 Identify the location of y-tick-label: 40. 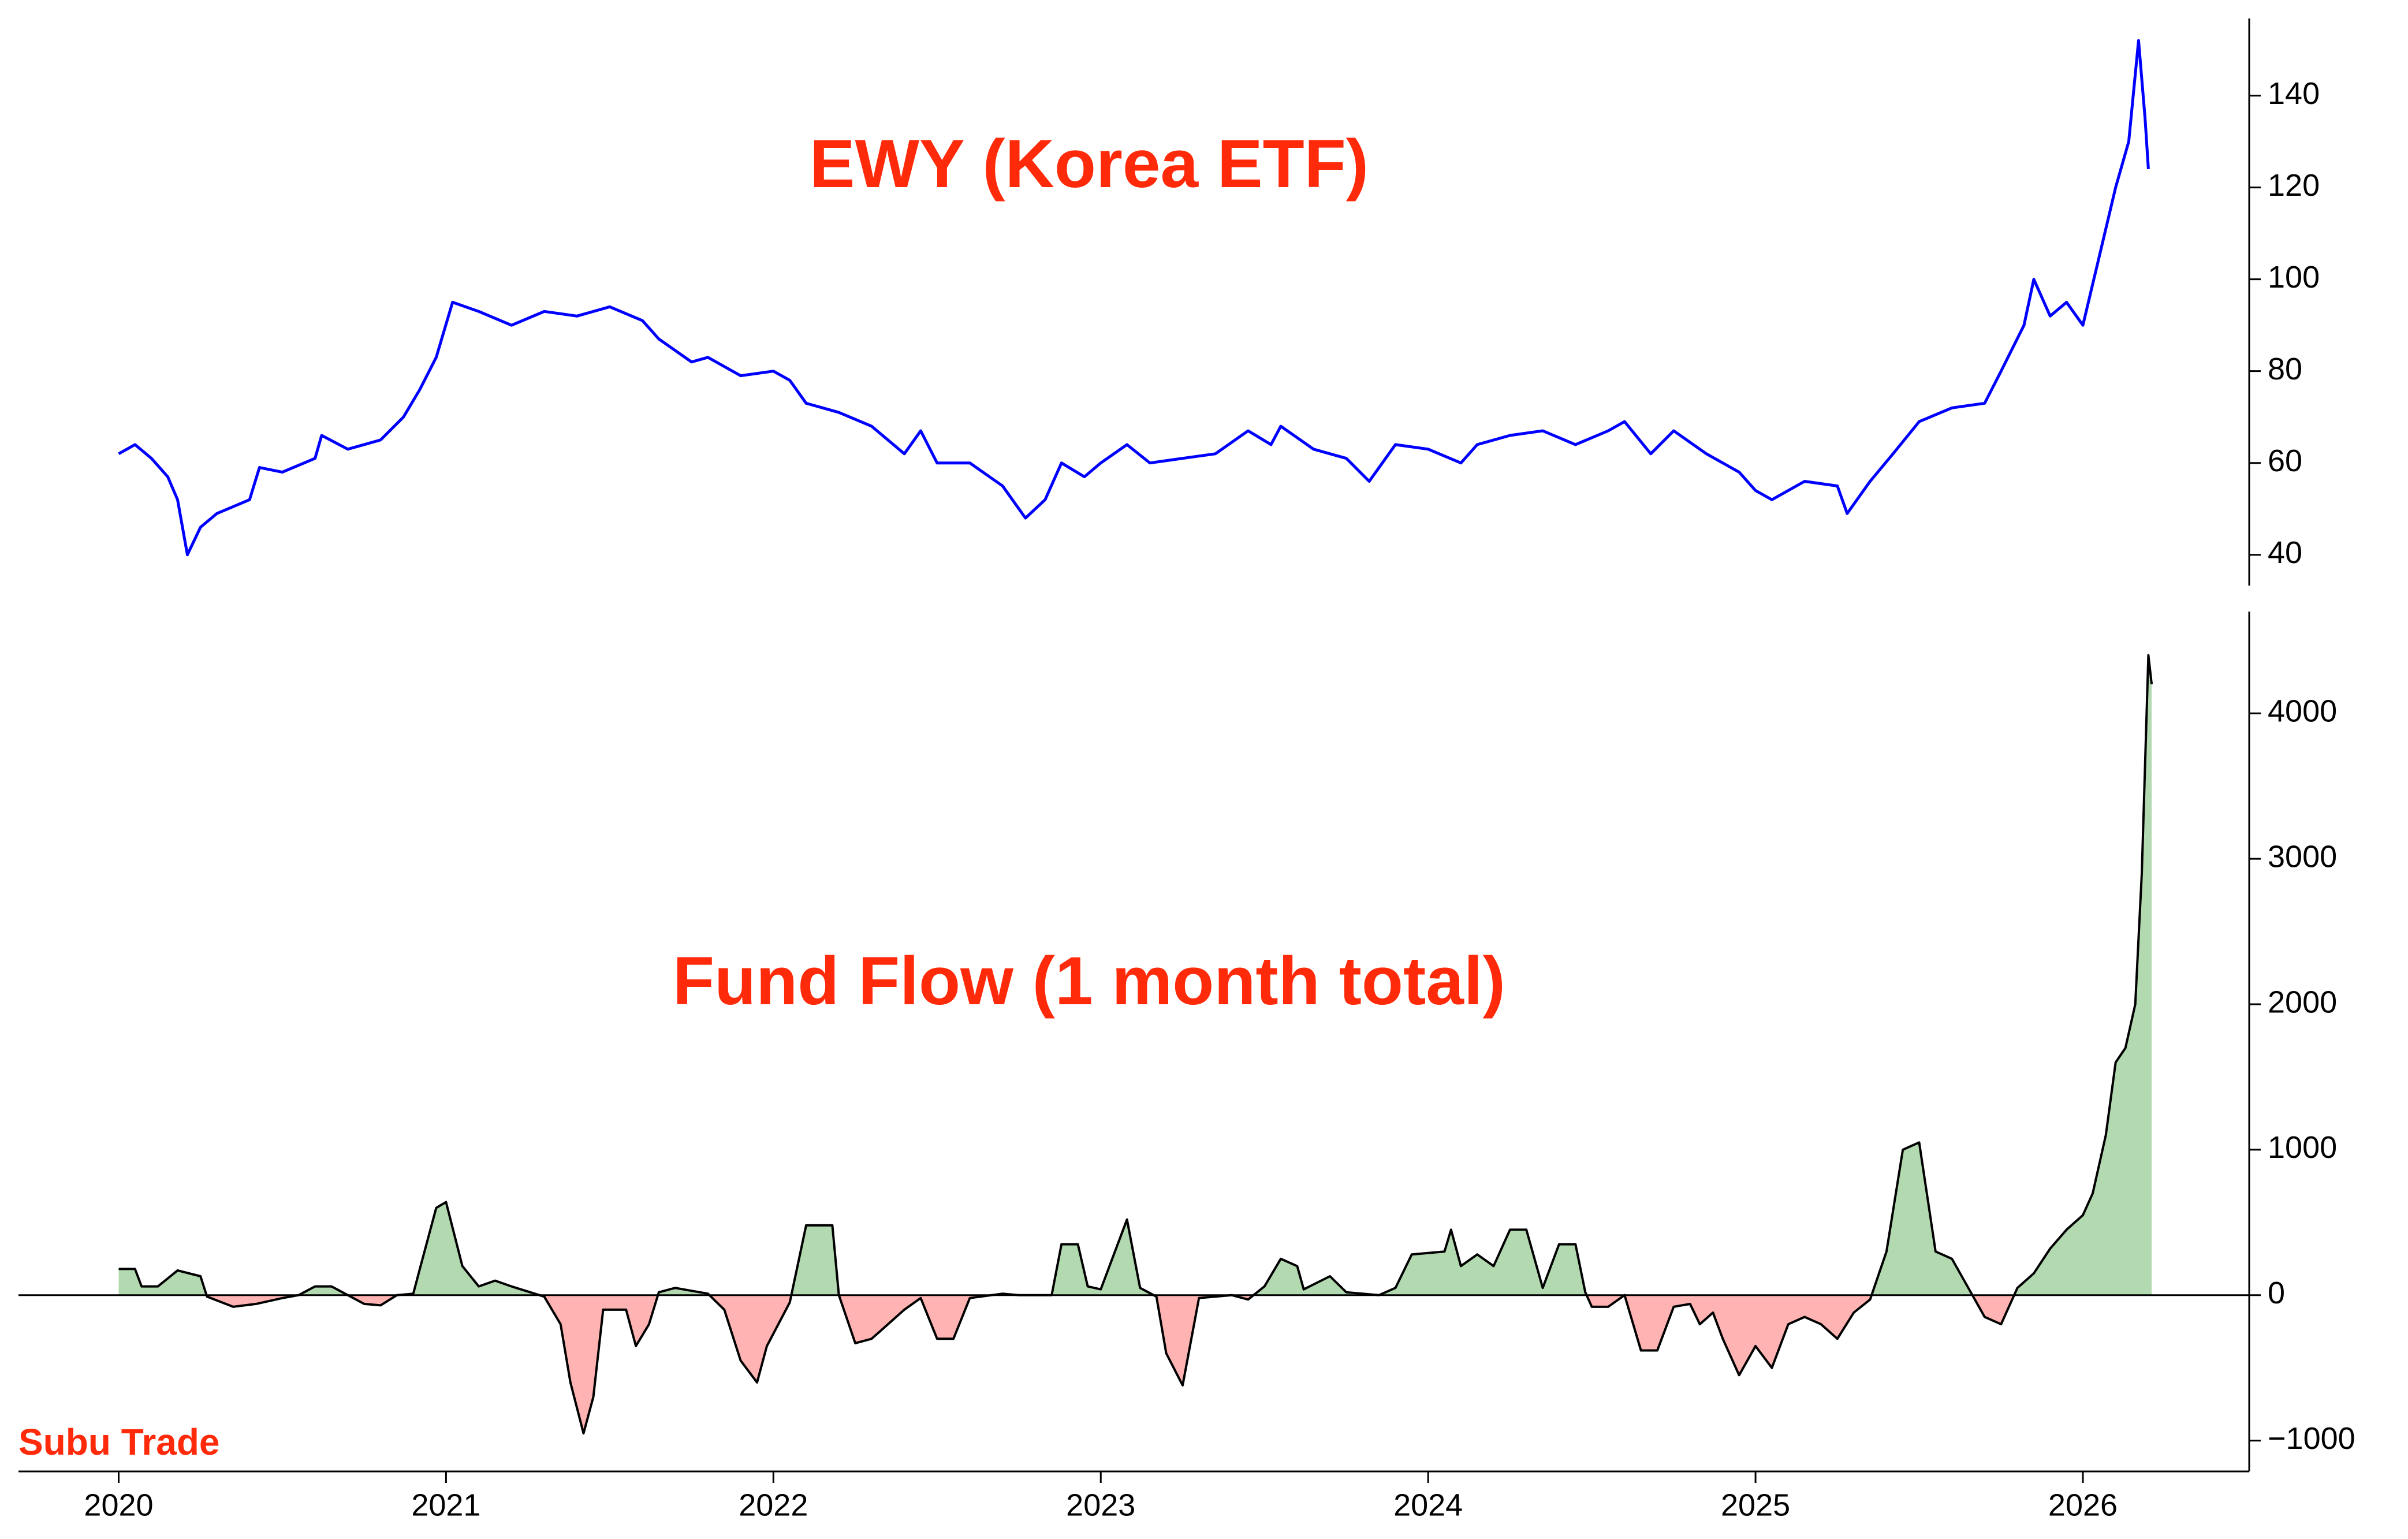
(2285, 552).